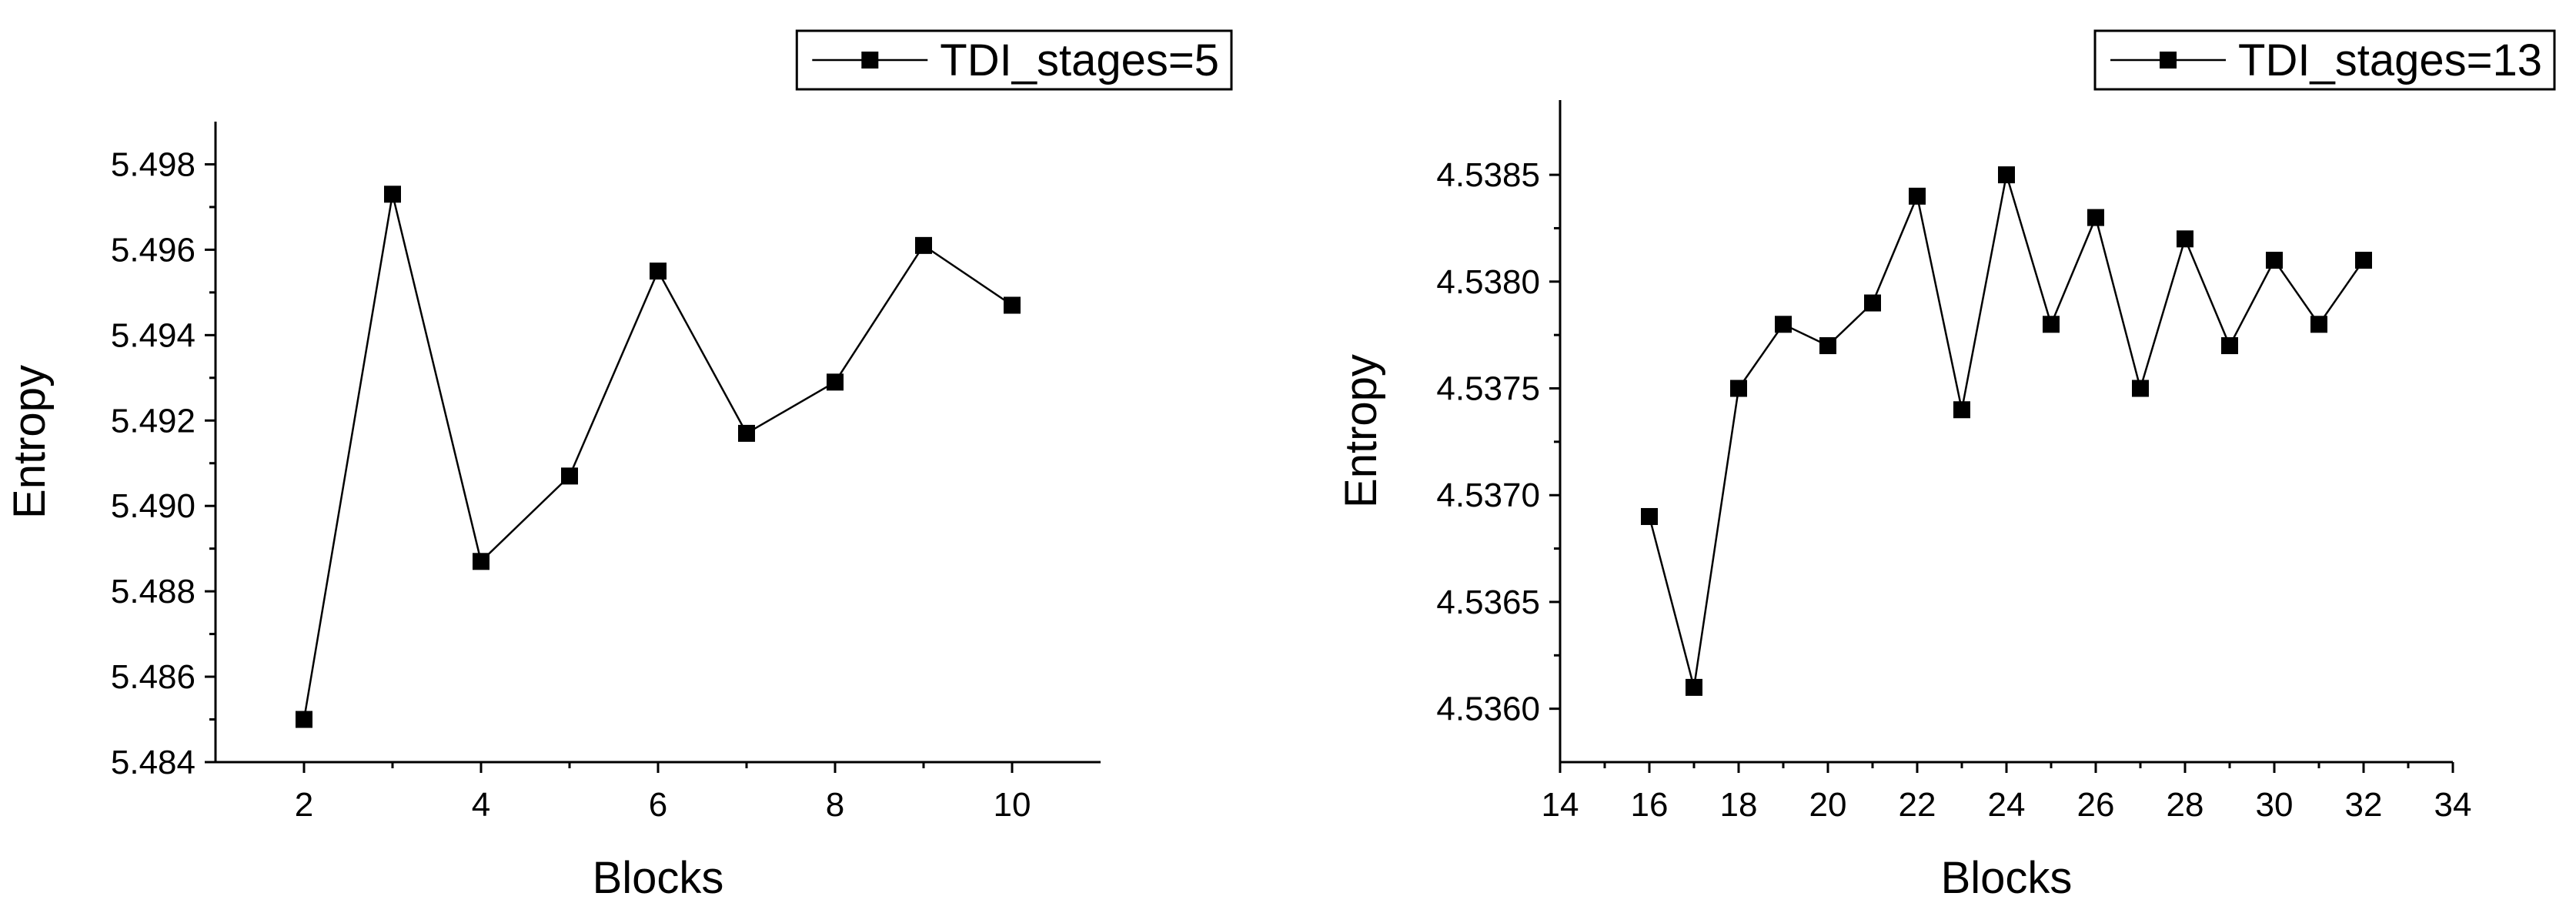 The width and height of the screenshot is (2576, 913). I want to click on x-tick-label: 28, so click(2185, 805).